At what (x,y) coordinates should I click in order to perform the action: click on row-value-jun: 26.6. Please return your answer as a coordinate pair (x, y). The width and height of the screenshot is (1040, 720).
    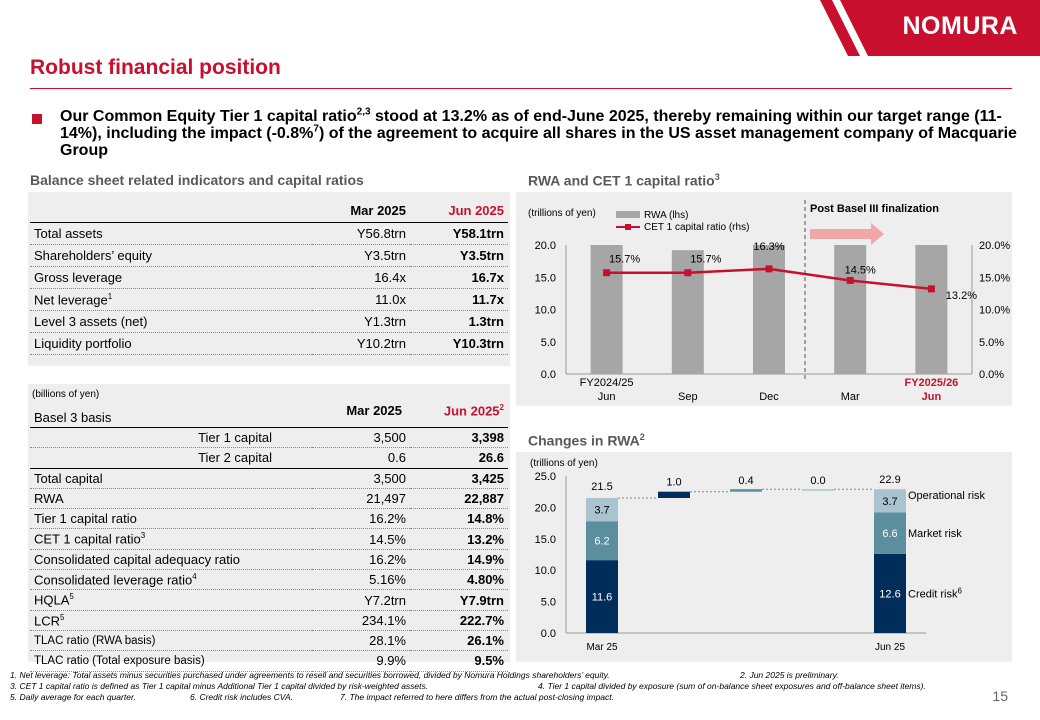
    Looking at the image, I should click on (459, 458).